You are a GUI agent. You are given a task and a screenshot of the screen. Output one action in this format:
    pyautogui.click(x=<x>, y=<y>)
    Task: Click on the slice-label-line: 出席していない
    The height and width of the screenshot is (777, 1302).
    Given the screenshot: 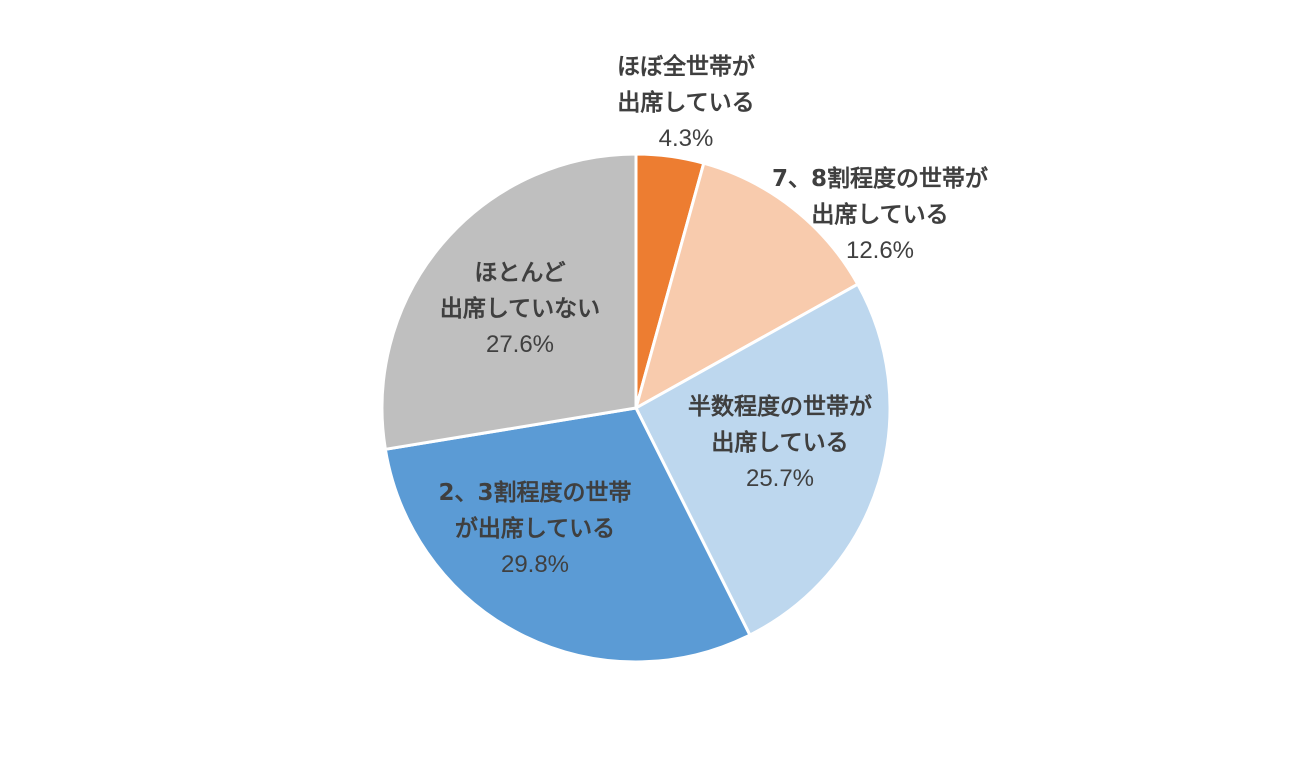 What is the action you would take?
    pyautogui.click(x=520, y=308)
    